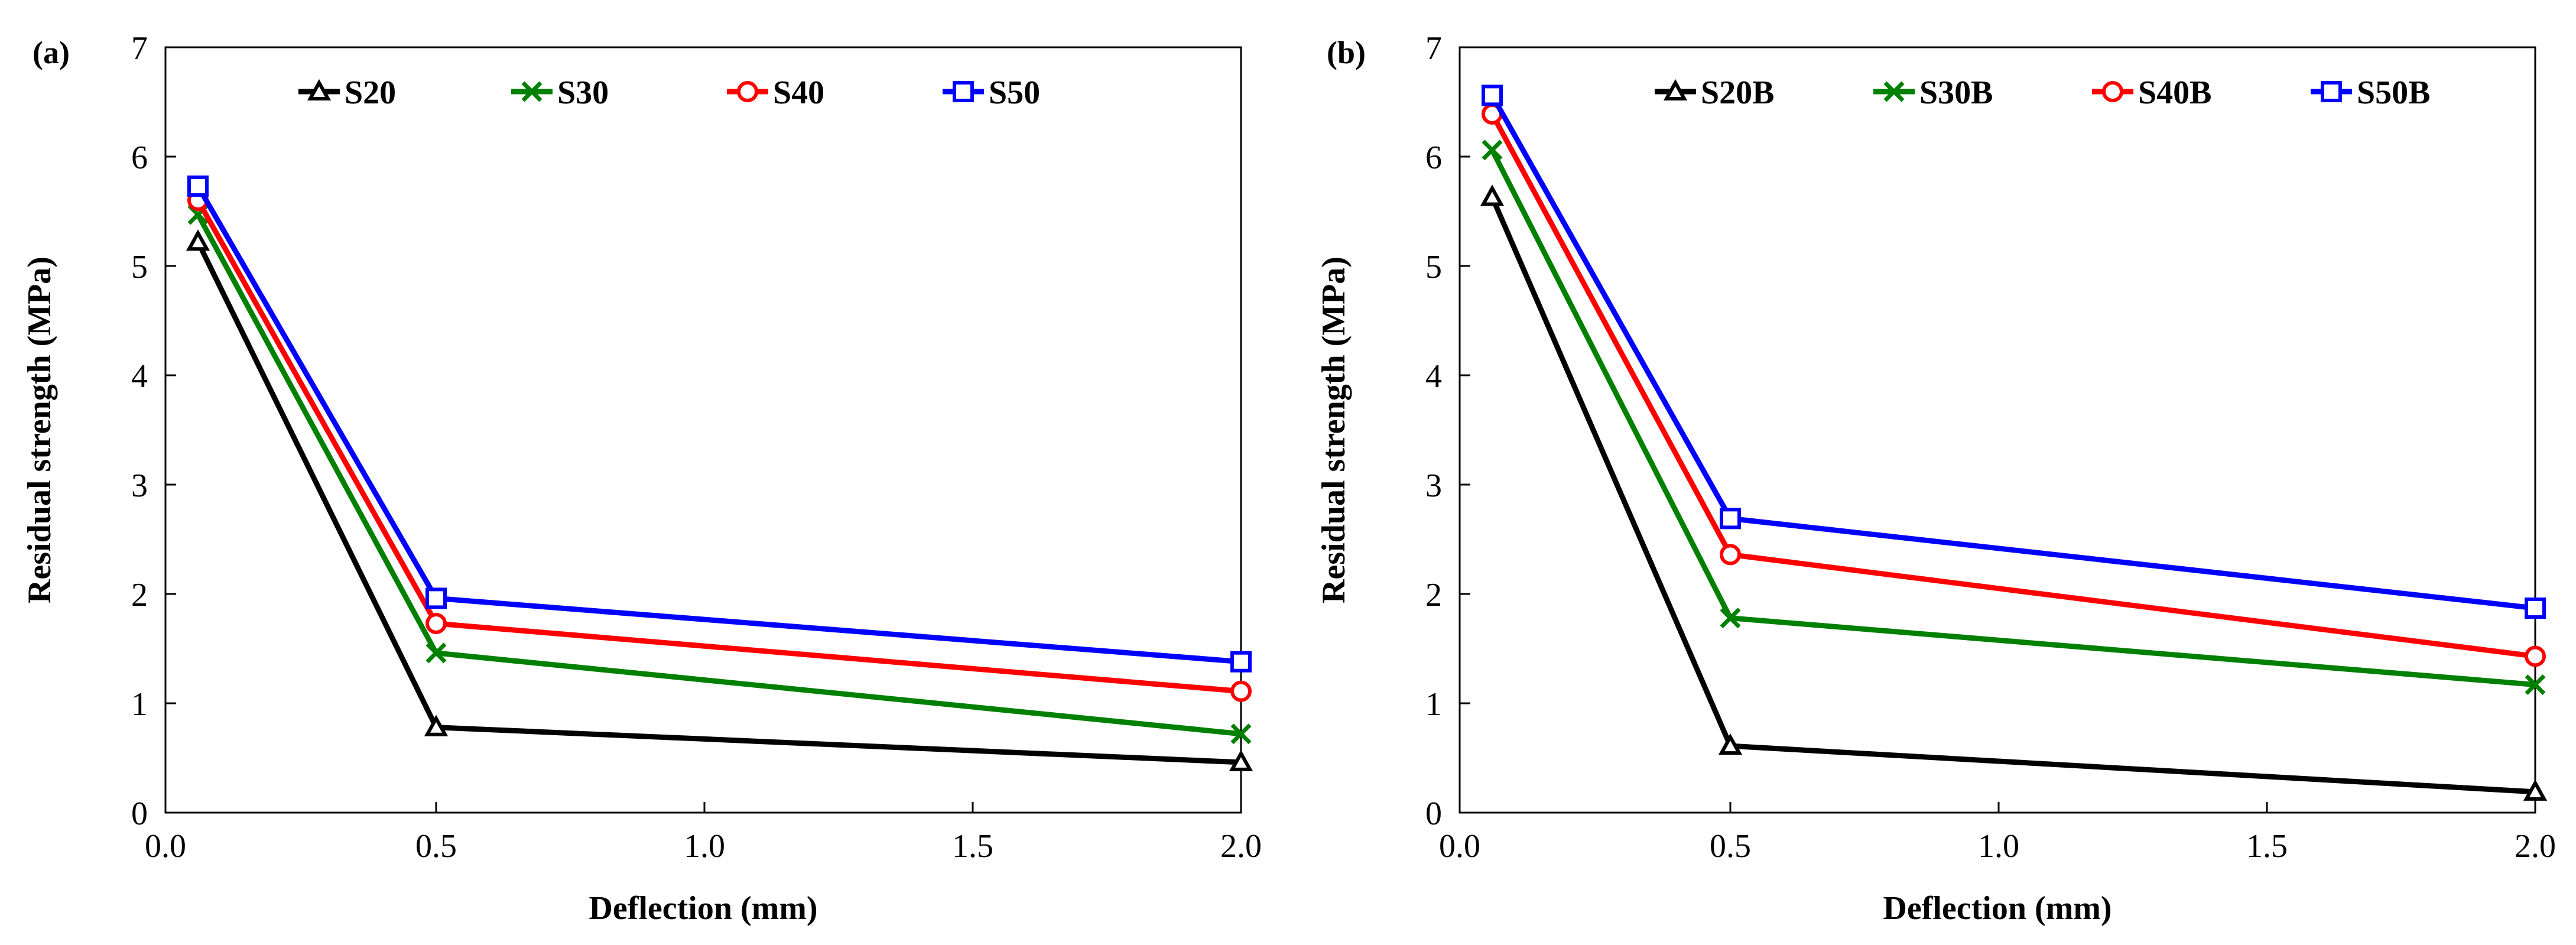 This screenshot has height=945, width=2576. I want to click on legend-entry-s20b: S20B, so click(1715, 92).